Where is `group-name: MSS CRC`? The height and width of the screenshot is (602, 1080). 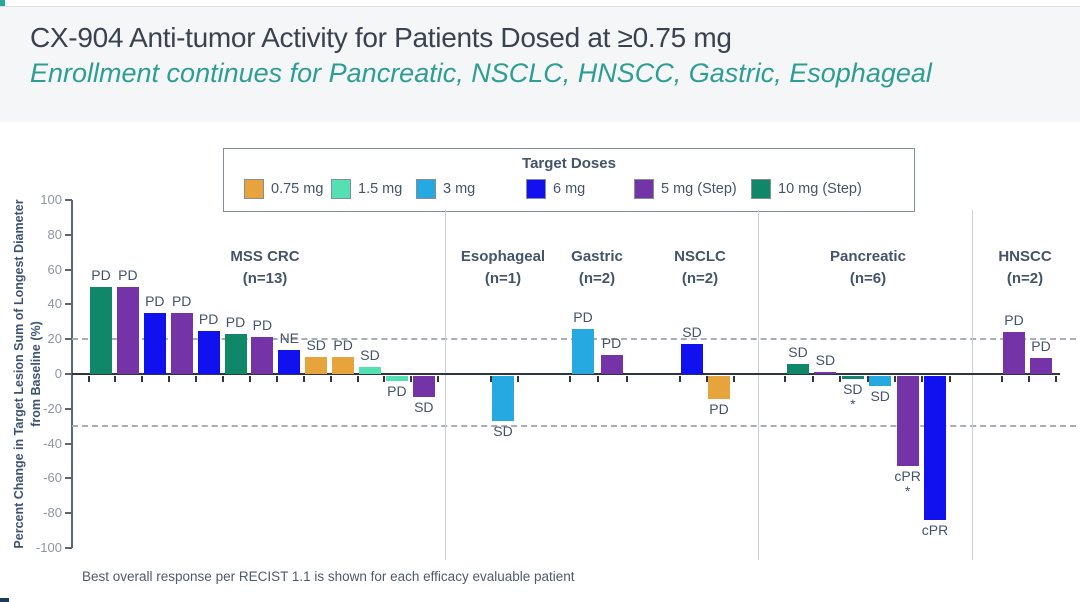
group-name: MSS CRC is located at coordinates (265, 256).